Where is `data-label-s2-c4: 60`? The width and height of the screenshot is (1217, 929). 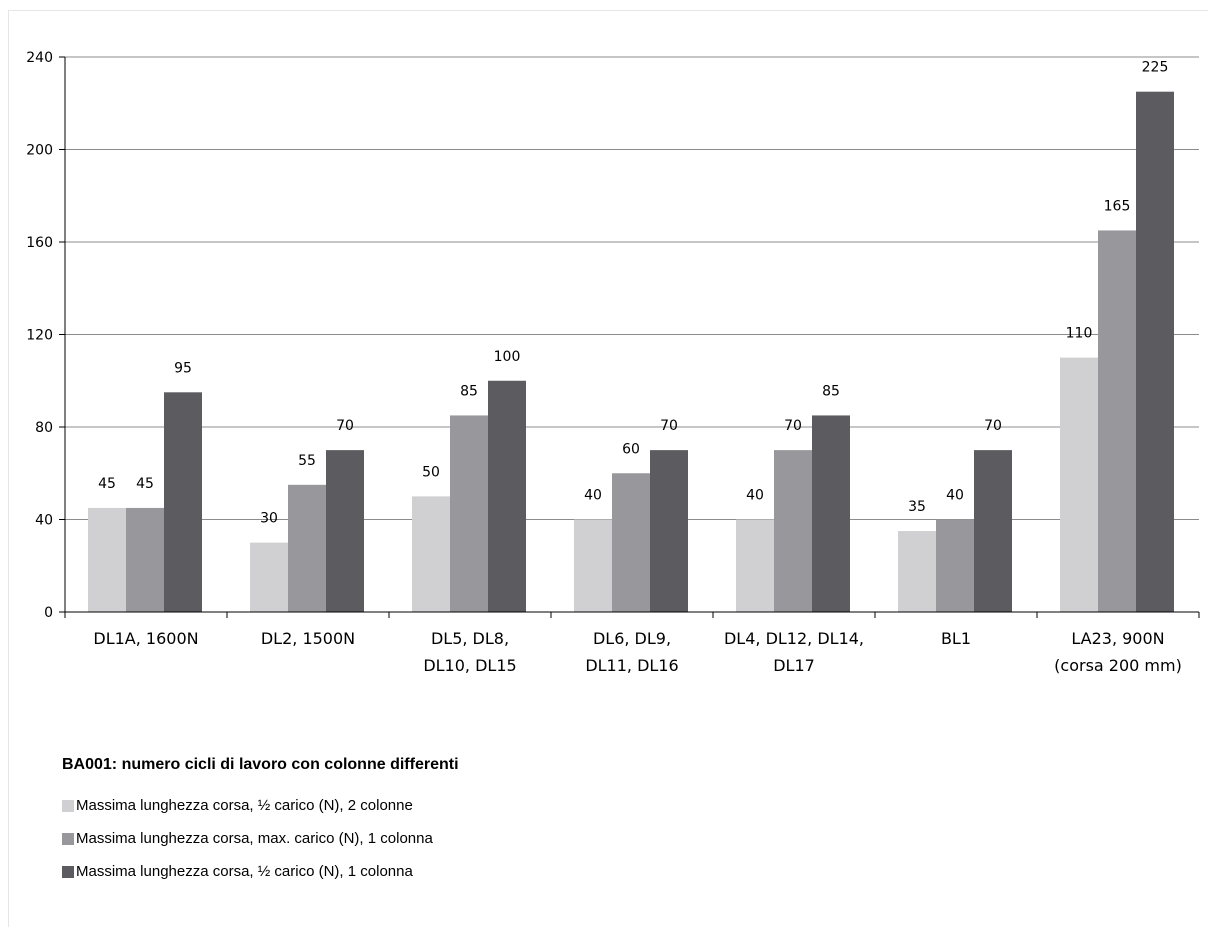
data-label-s2-c4: 60 is located at coordinates (631, 449).